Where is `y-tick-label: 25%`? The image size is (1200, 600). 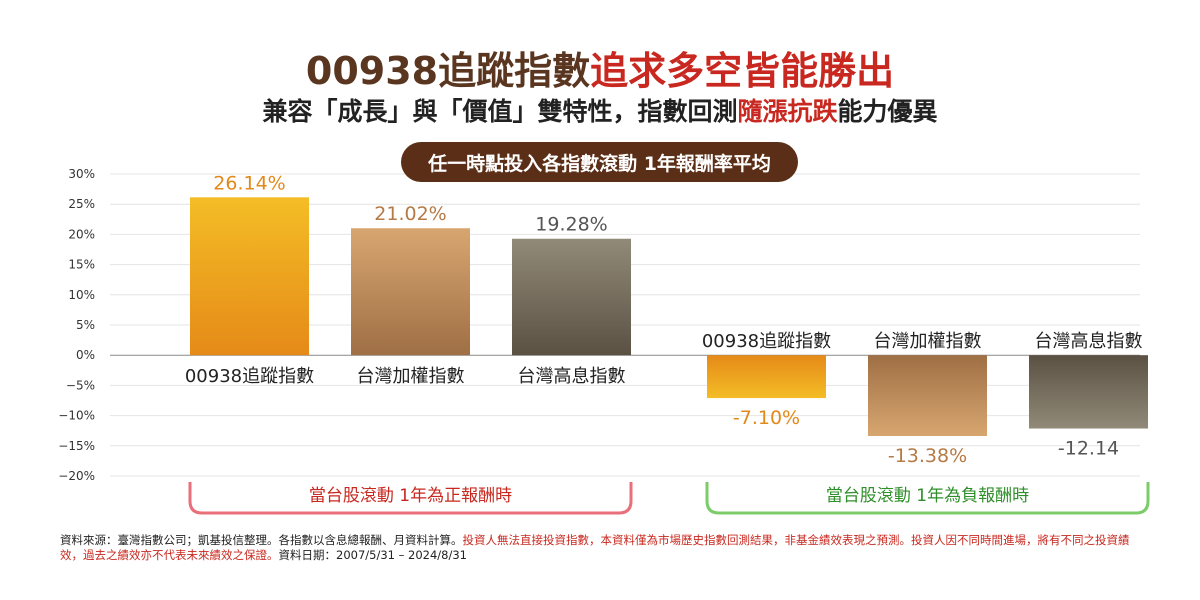
y-tick-label: 25% is located at coordinates (81, 204).